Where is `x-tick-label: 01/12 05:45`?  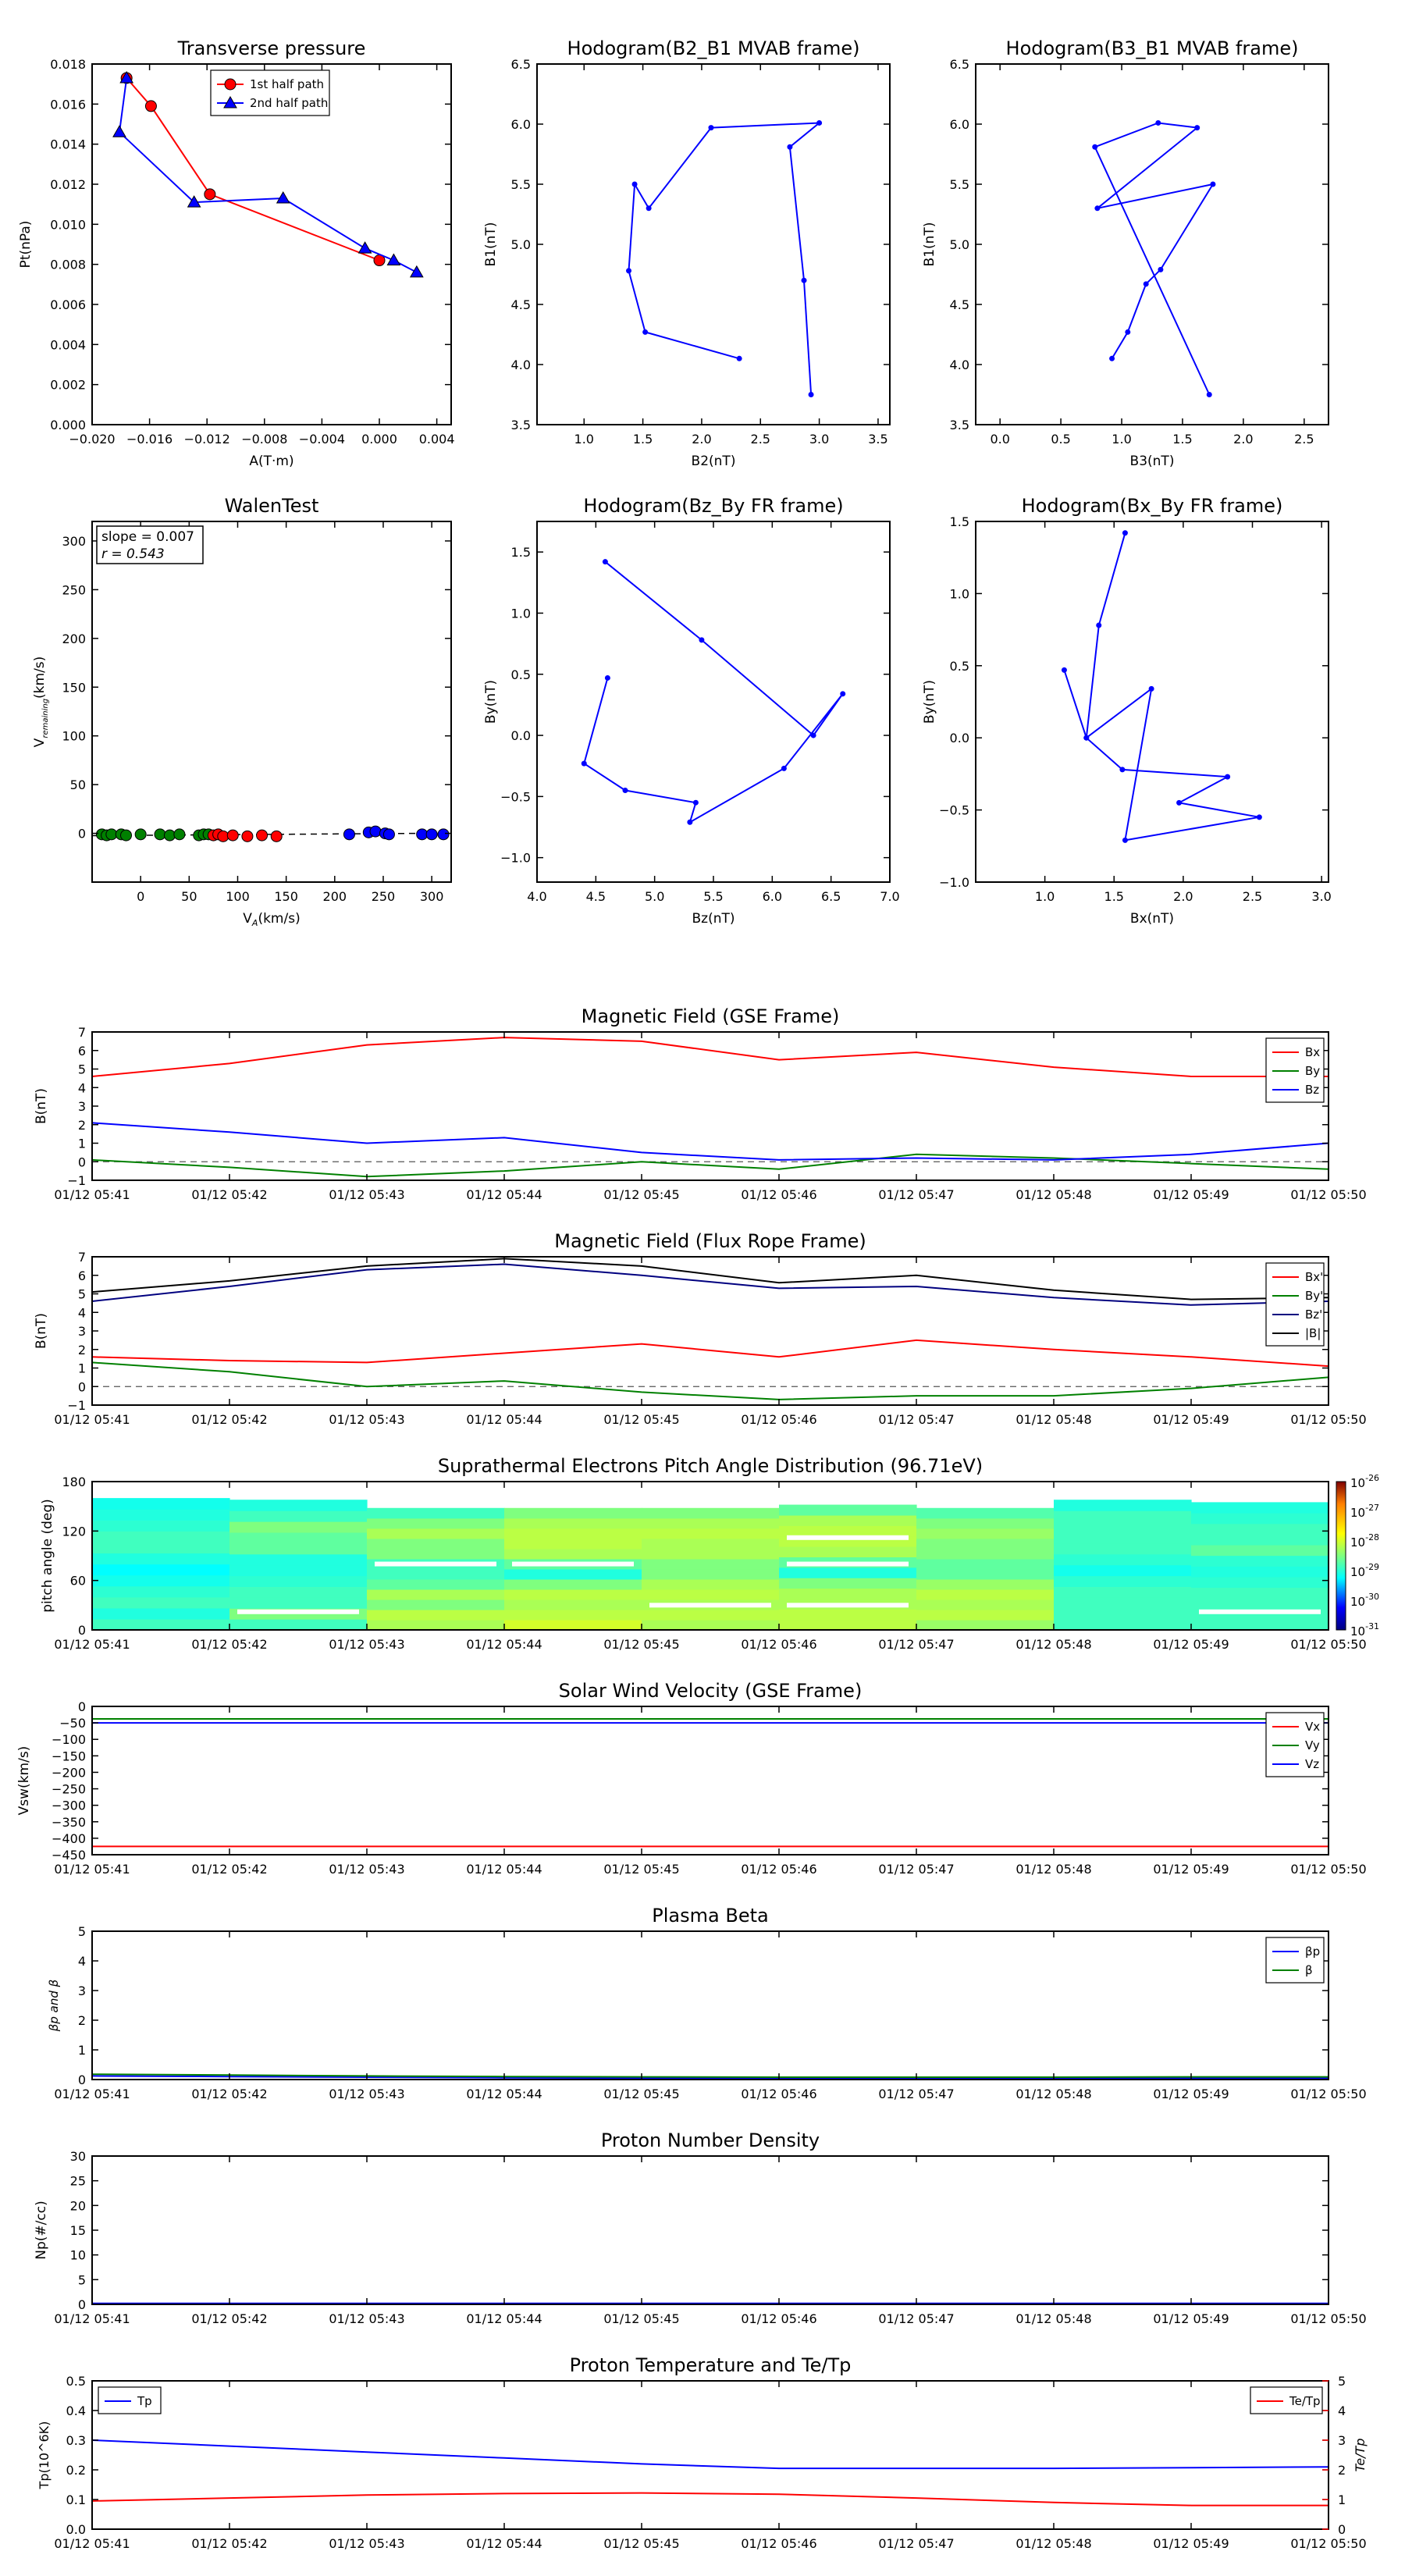
x-tick-label: 01/12 05:45 is located at coordinates (641, 1194).